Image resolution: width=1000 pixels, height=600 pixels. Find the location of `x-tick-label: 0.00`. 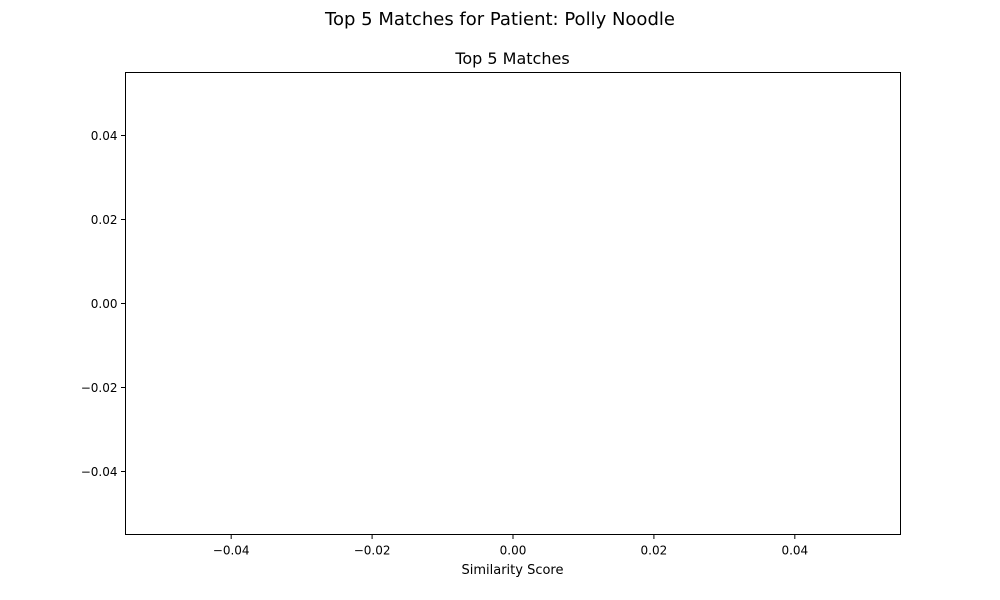

x-tick-label: 0.00 is located at coordinates (513, 551).